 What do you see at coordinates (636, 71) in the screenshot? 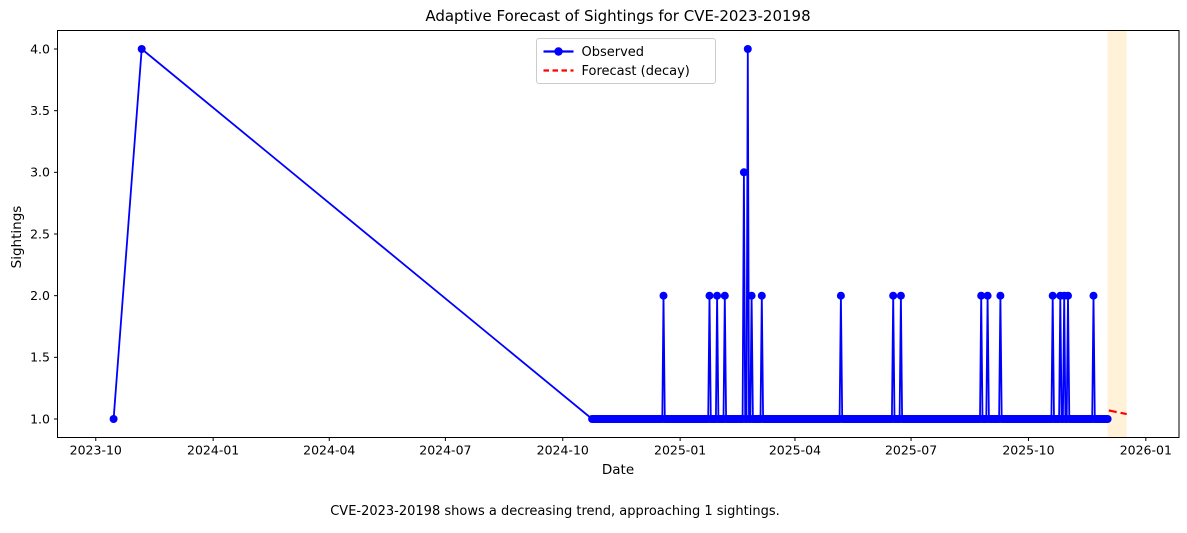
I see `legend-label: Forecast (decay)` at bounding box center [636, 71].